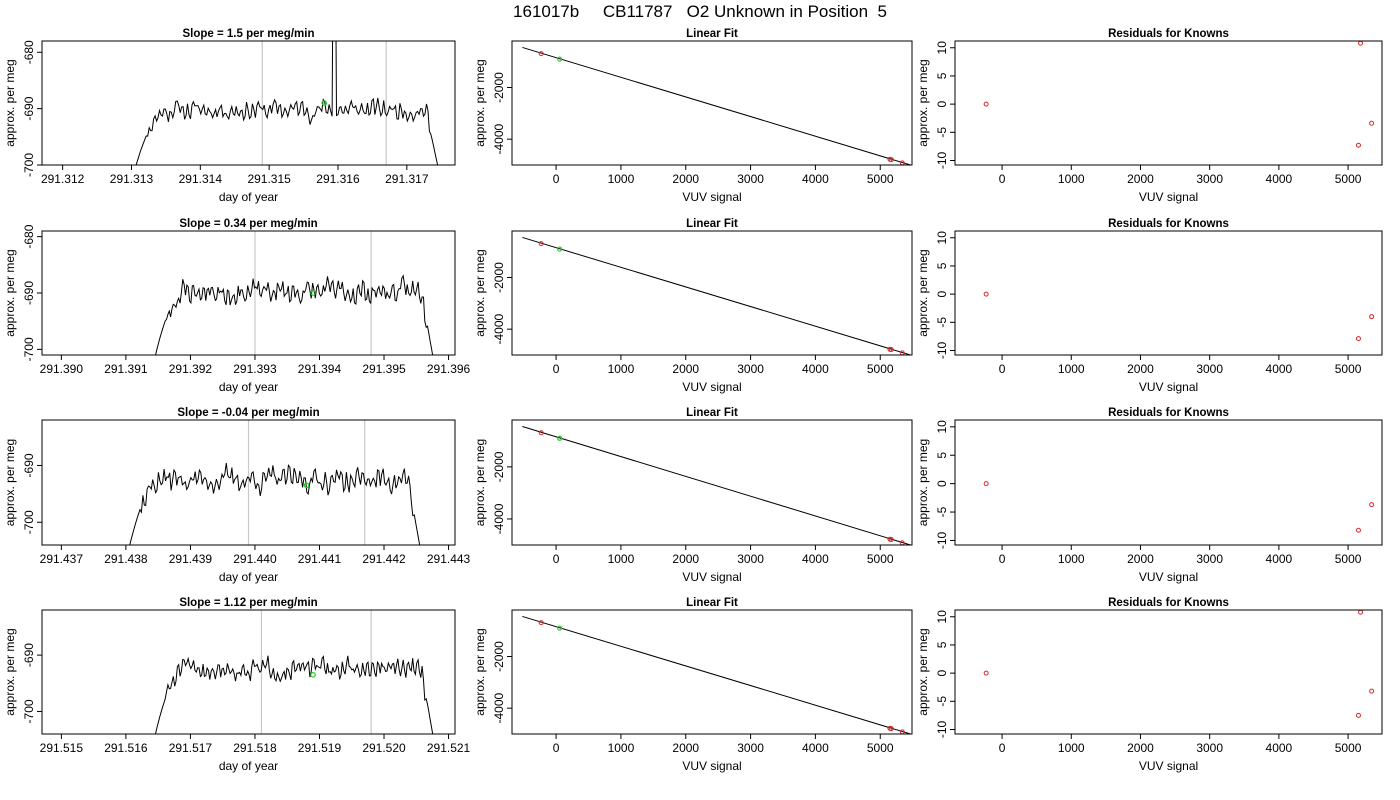  What do you see at coordinates (255, 748) in the screenshot?
I see `x-tick-label: 291.518` at bounding box center [255, 748].